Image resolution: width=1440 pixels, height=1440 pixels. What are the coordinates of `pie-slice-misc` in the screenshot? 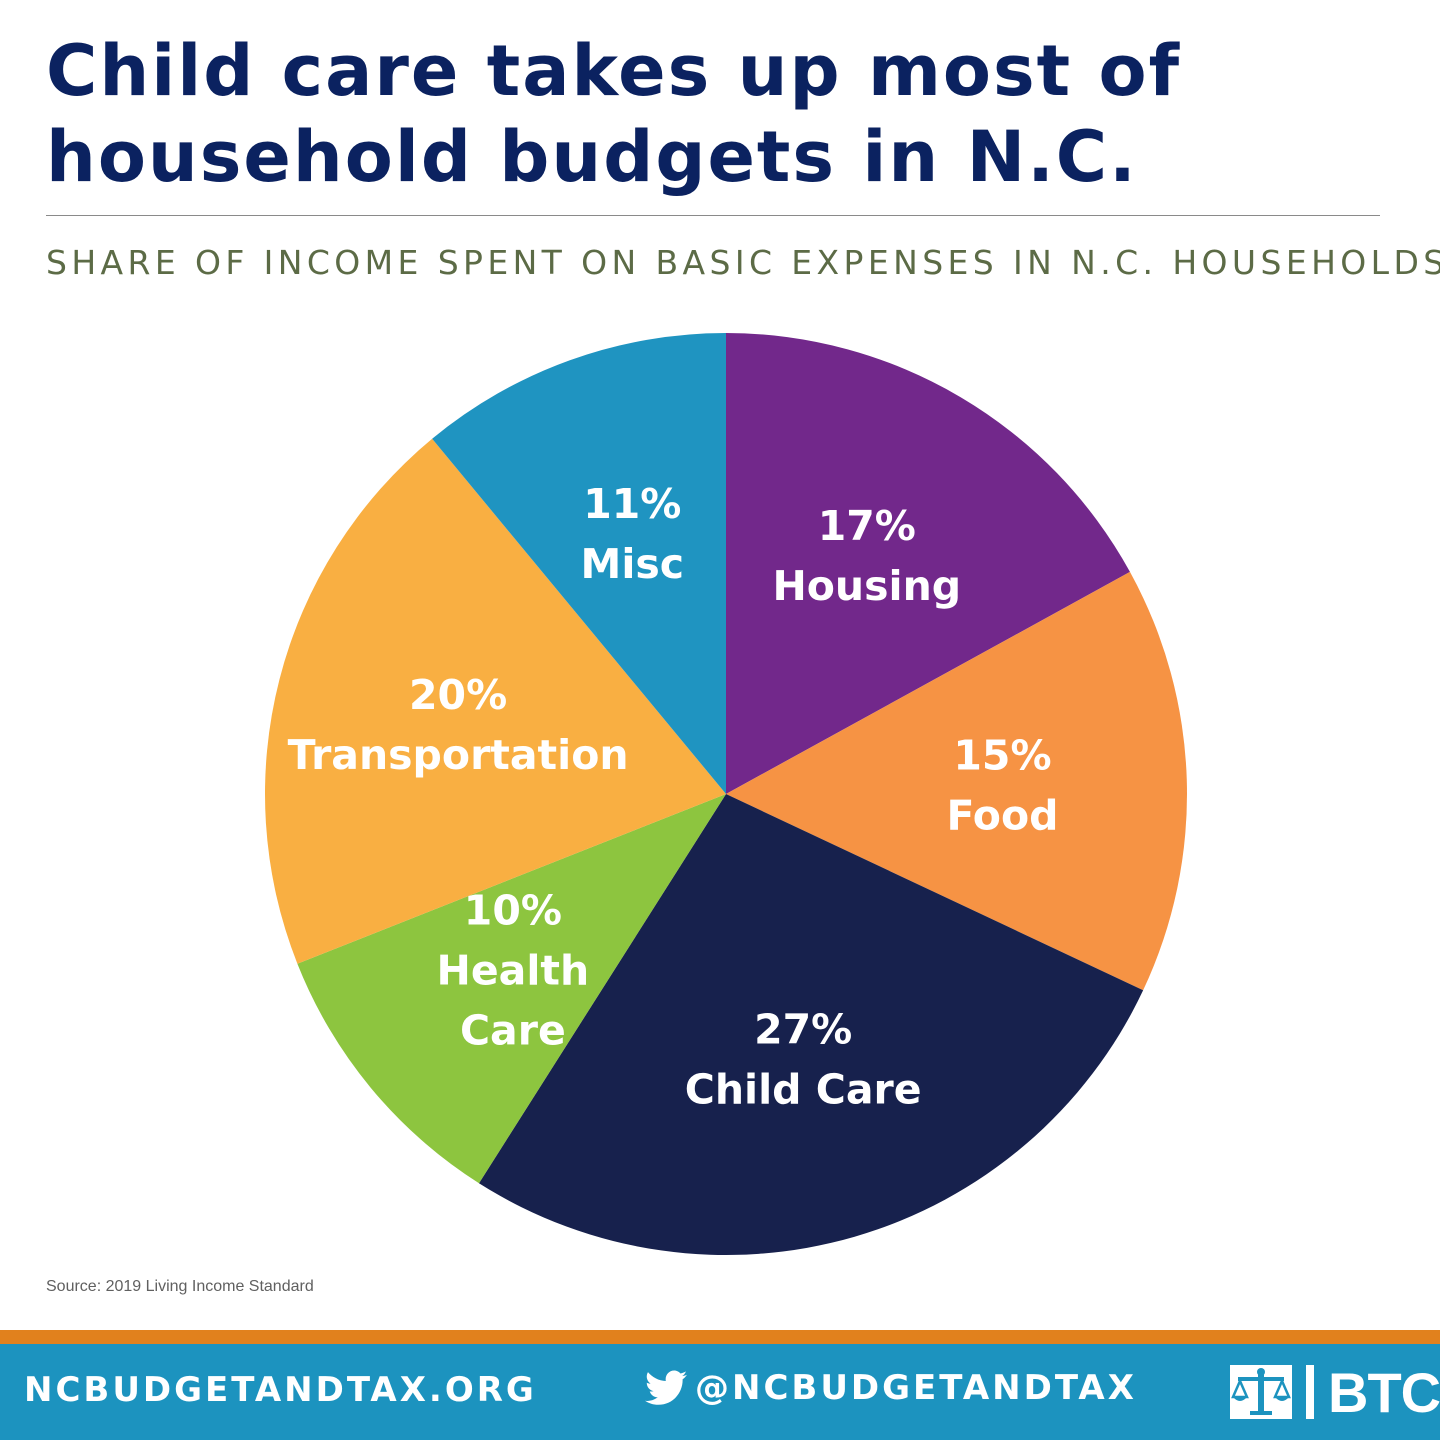 It's located at (579, 563).